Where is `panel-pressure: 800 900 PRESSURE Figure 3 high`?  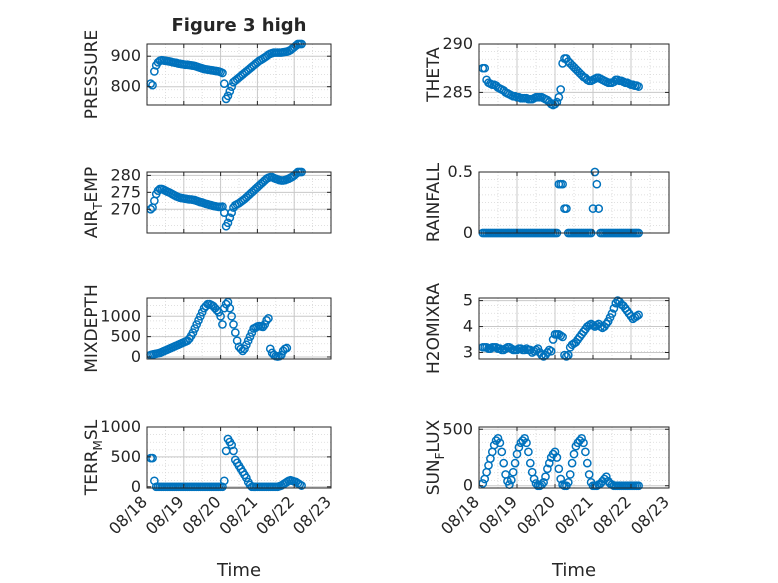 panel-pressure: 800 900 PRESSURE Figure 3 high is located at coordinates (207, 67).